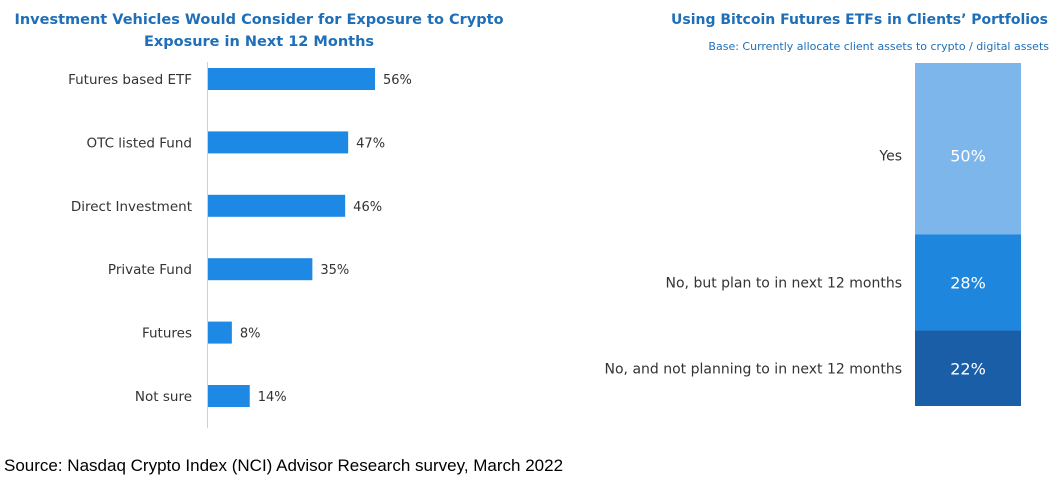 The height and width of the screenshot is (492, 1059). What do you see at coordinates (890, 157) in the screenshot?
I see `right-category-label: Yes` at bounding box center [890, 157].